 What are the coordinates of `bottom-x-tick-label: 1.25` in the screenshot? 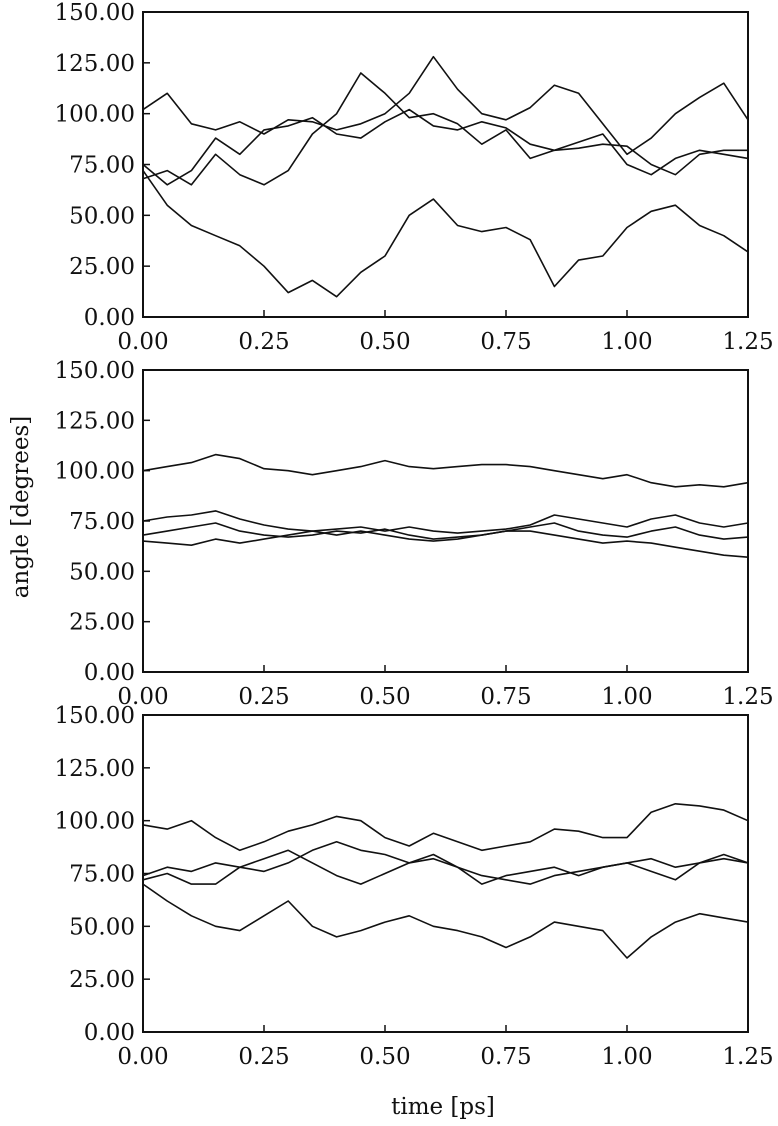 It's located at (747, 1057).